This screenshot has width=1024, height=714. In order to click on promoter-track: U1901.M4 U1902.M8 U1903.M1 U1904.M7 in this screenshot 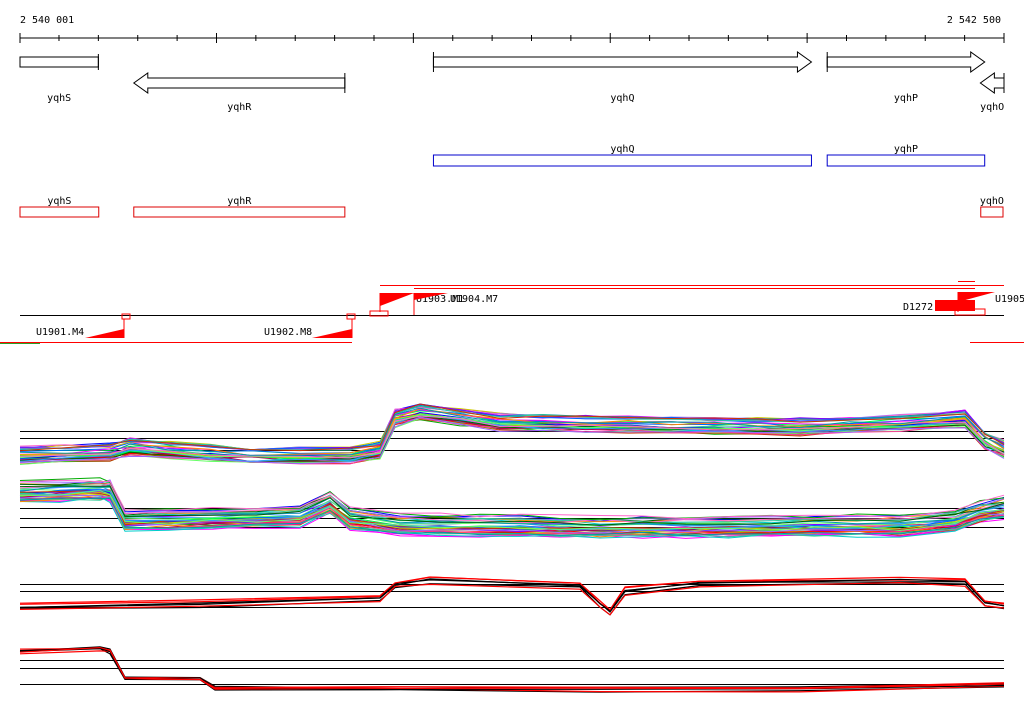, I will do `click(512, 312)`.